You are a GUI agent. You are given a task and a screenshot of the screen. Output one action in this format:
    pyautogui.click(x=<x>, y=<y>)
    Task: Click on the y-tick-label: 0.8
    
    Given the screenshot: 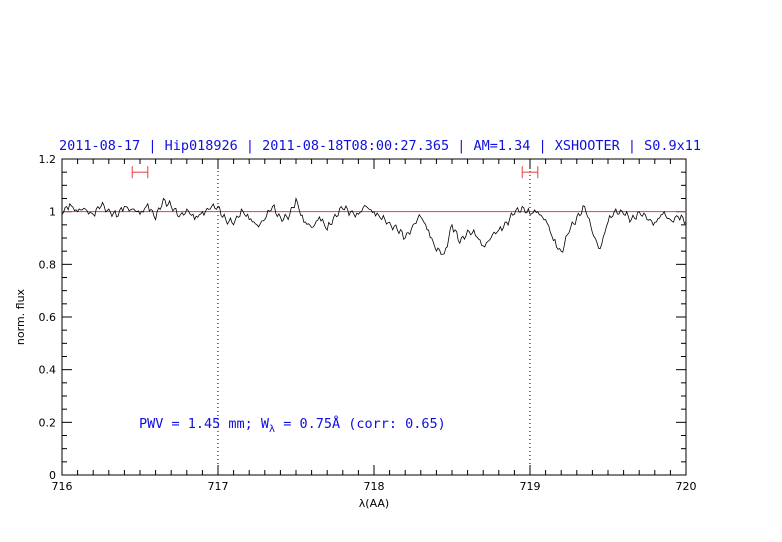 What is the action you would take?
    pyautogui.click(x=48, y=264)
    